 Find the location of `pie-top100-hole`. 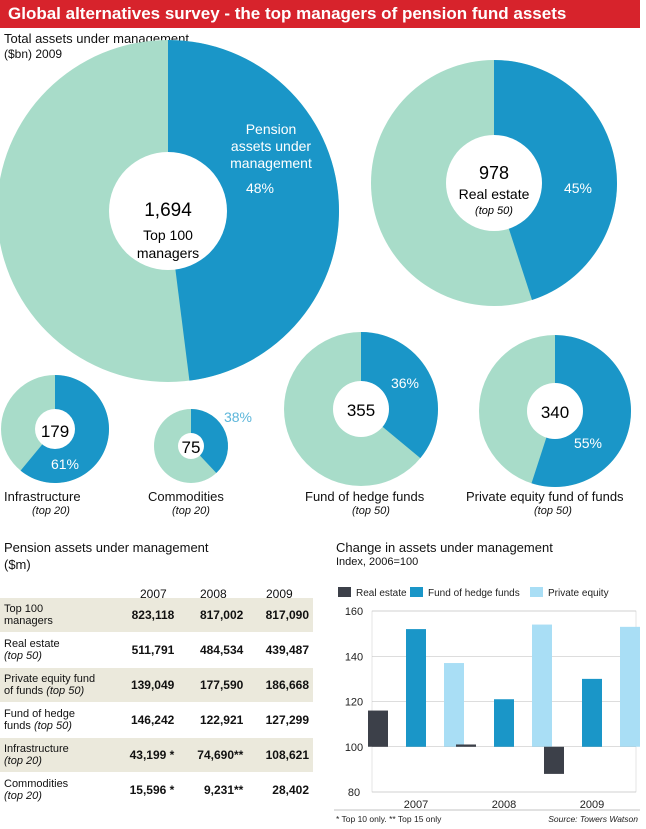

pie-top100-hole is located at coordinates (168, 211).